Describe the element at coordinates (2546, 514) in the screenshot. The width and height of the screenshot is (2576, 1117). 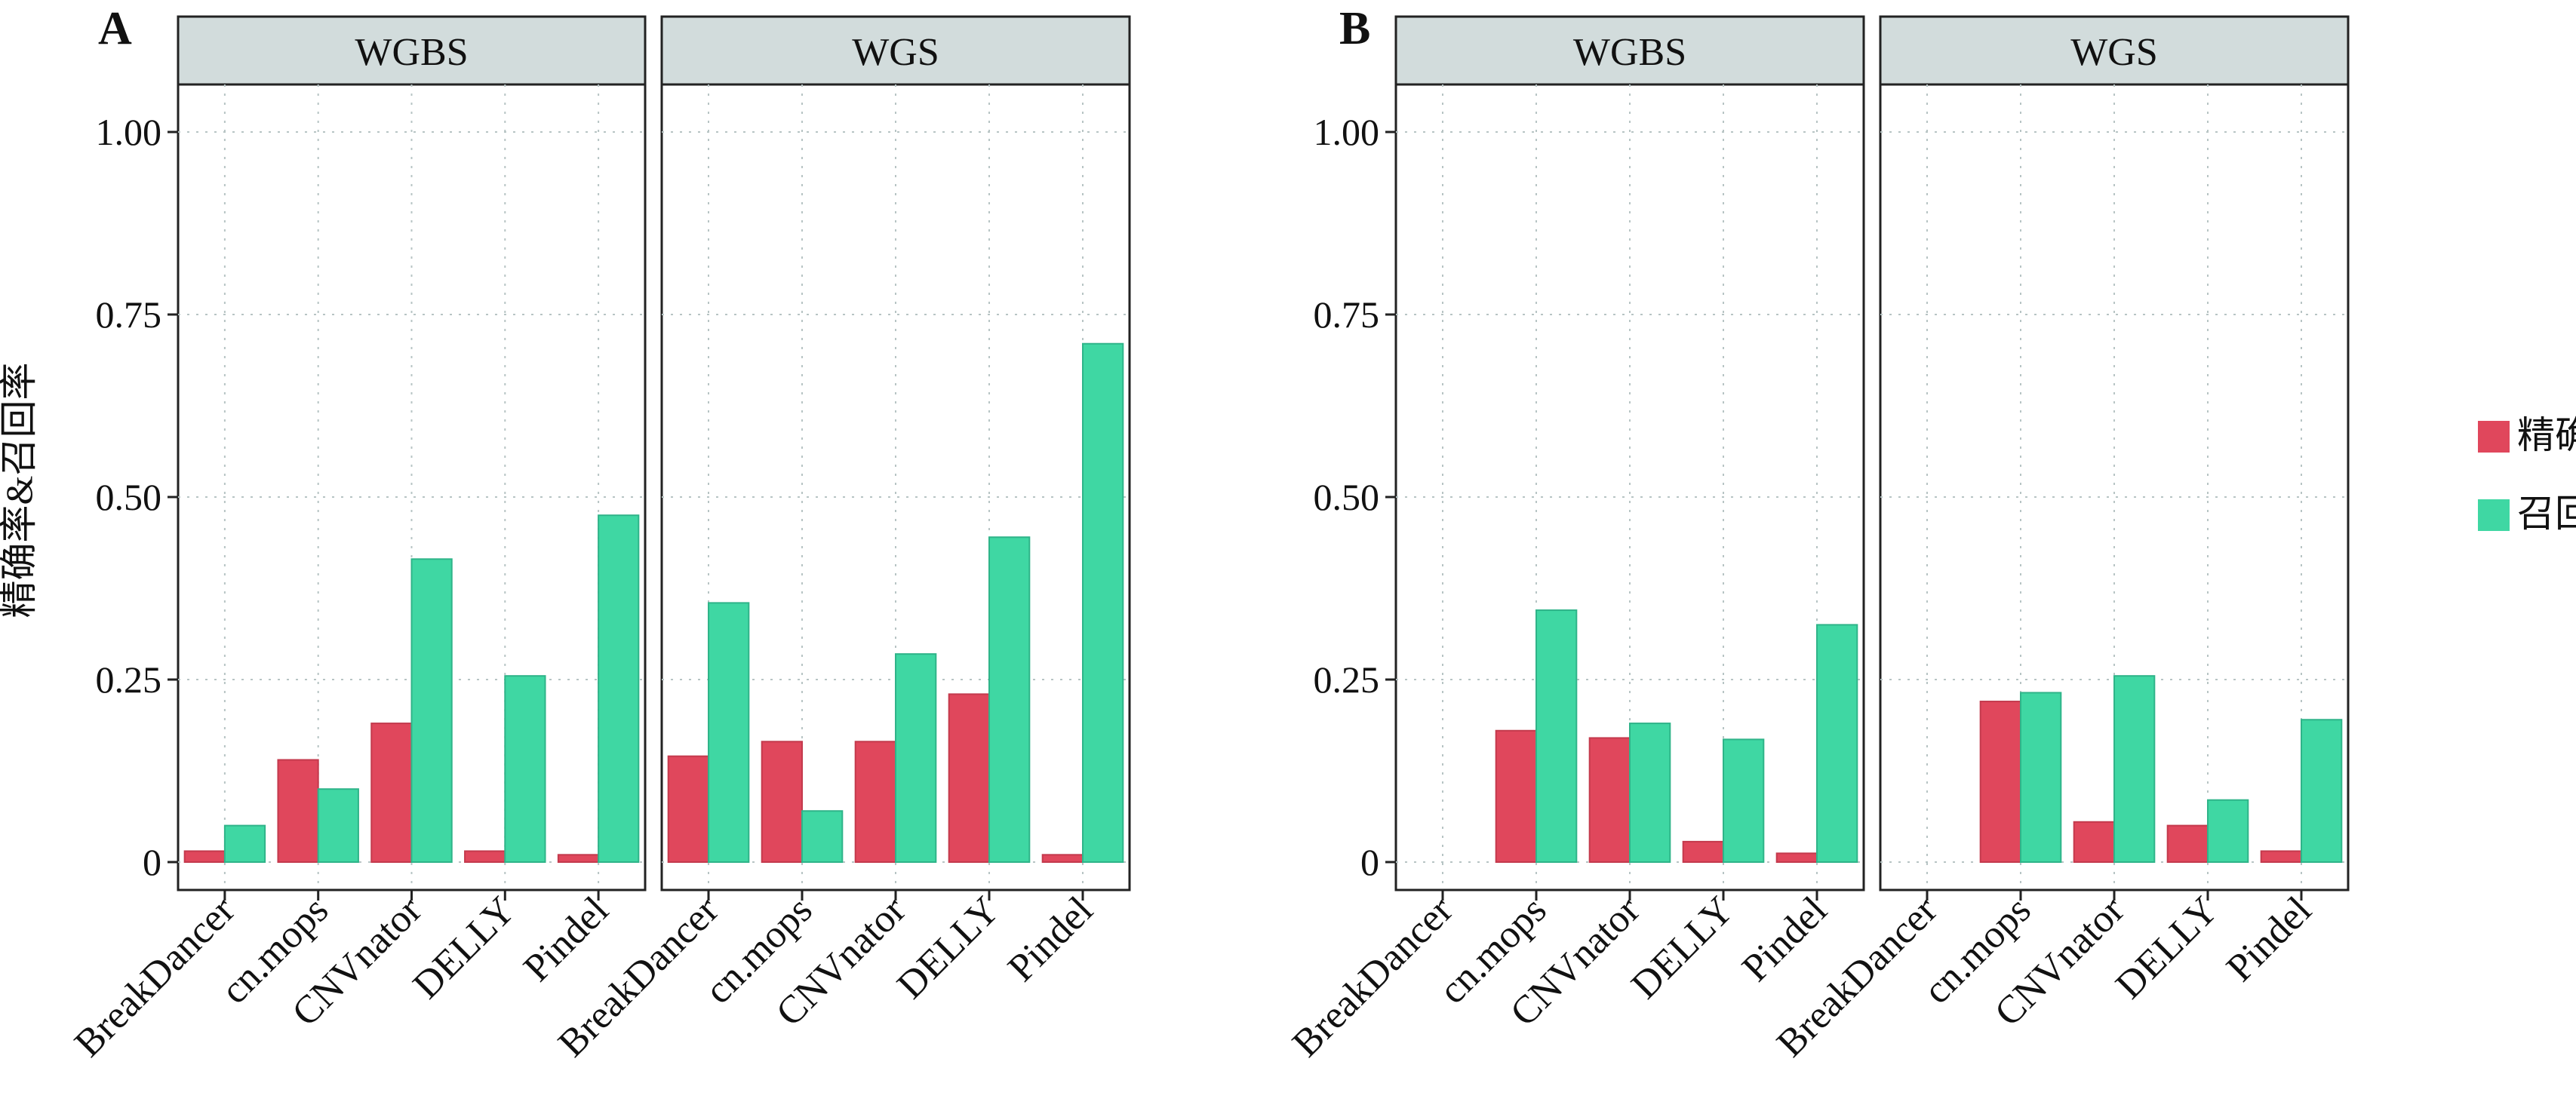
I see `legend-label-recall: 召回率` at that location.